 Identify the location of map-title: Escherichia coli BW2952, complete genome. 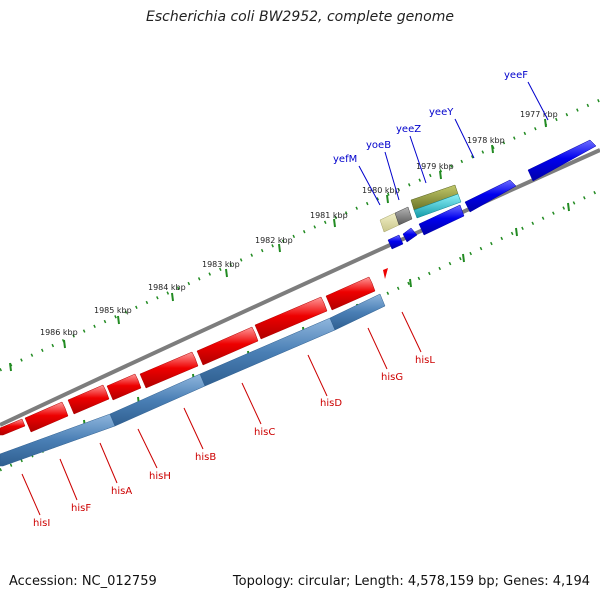
(300, 17).